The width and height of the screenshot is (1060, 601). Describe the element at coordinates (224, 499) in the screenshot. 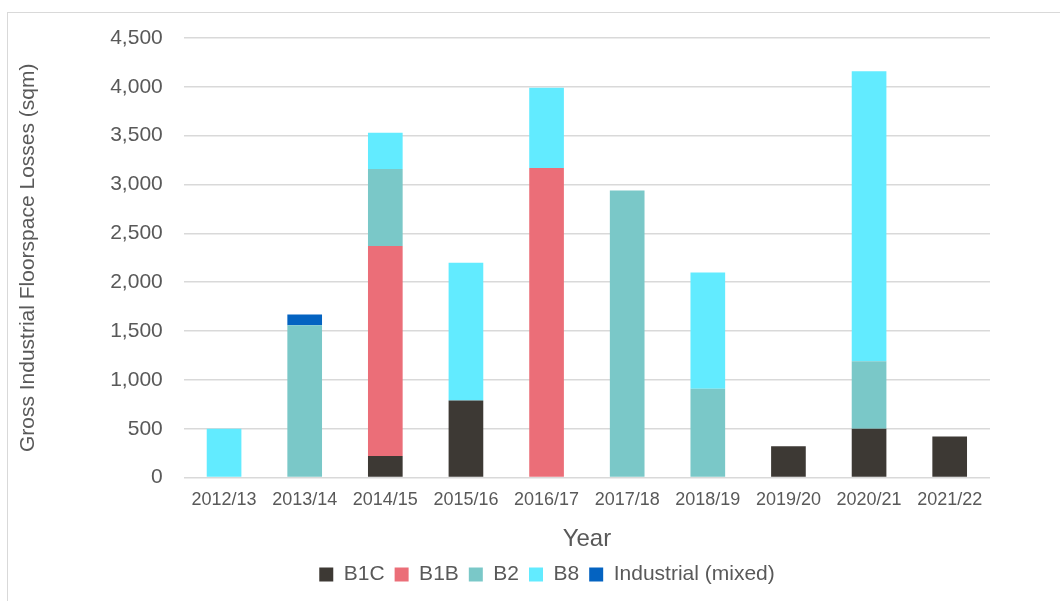

I see `x-tick-label: 2012/13` at that location.